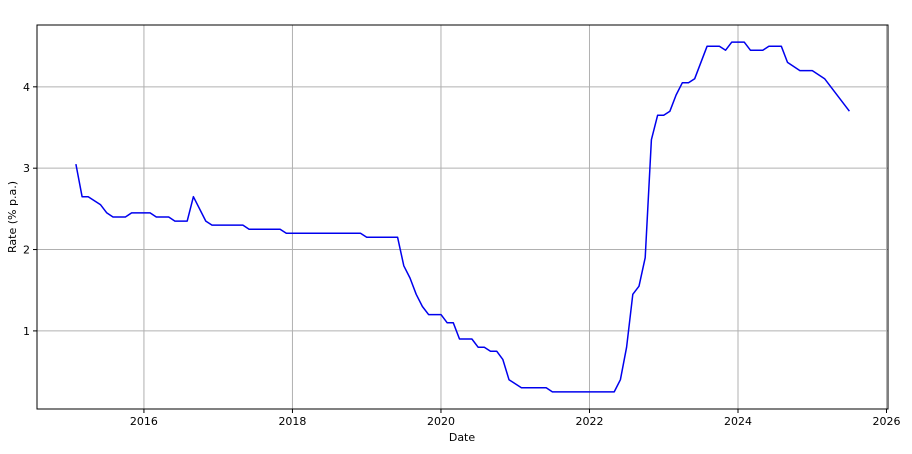  What do you see at coordinates (887, 421) in the screenshot?
I see `x-tick-label: 2026` at bounding box center [887, 421].